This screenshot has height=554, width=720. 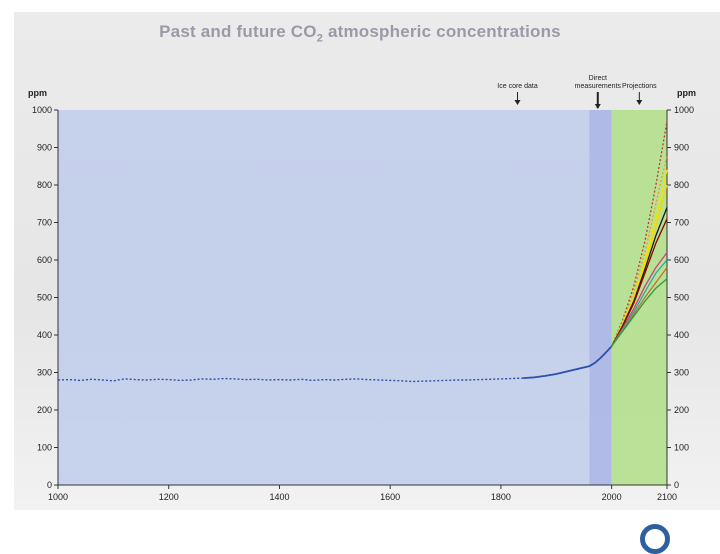 I want to click on region-direct-measurements, so click(x=600, y=297).